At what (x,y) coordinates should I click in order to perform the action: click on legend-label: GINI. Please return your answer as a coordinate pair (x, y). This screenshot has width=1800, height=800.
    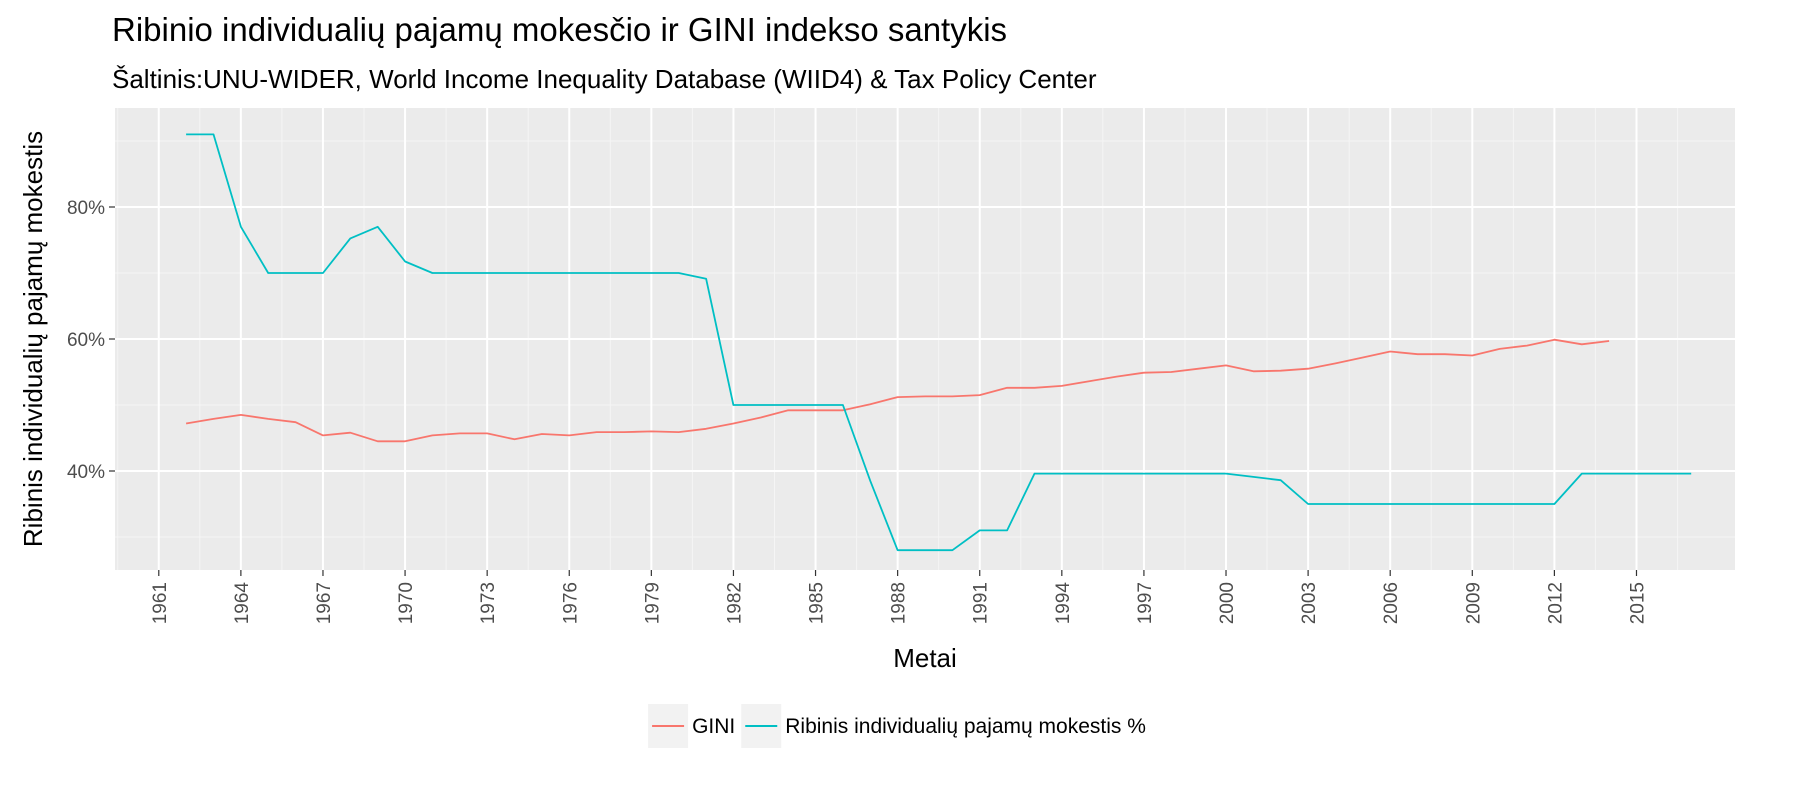
    Looking at the image, I should click on (713, 726).